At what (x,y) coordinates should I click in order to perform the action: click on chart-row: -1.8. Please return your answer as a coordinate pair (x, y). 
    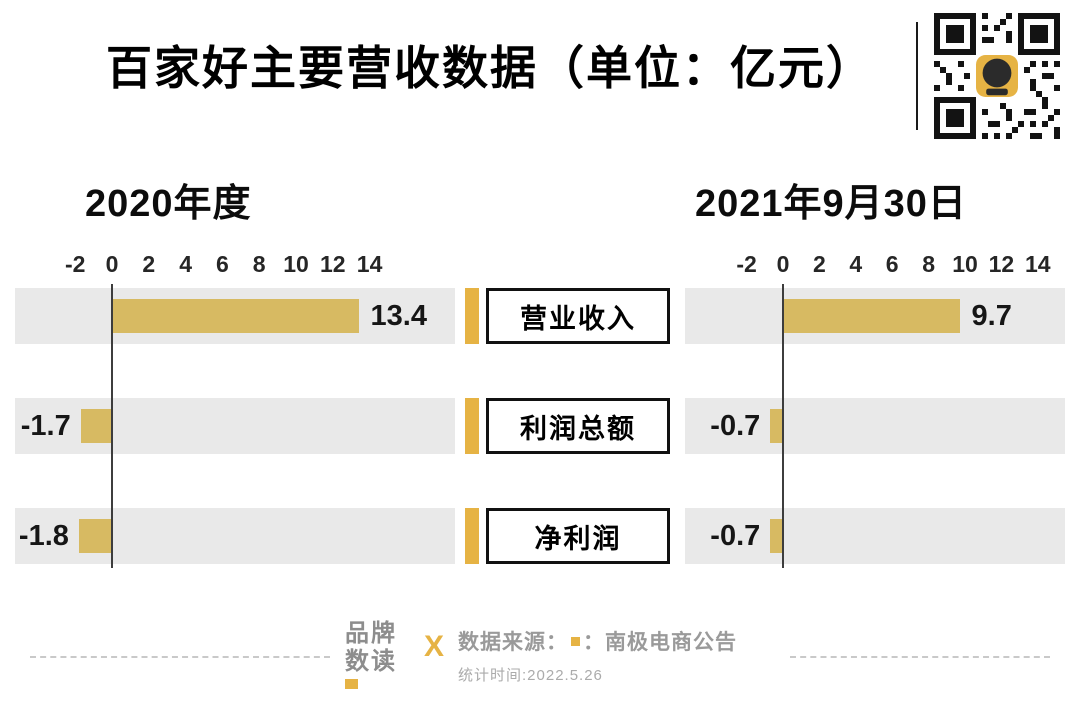
    Looking at the image, I should click on (235, 536).